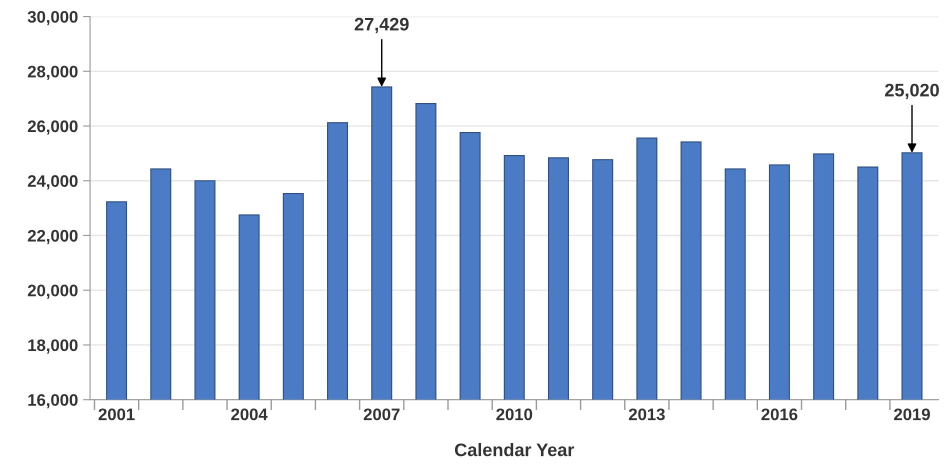 The height and width of the screenshot is (473, 948). What do you see at coordinates (779, 414) in the screenshot?
I see `x-tick-label: 2016` at bounding box center [779, 414].